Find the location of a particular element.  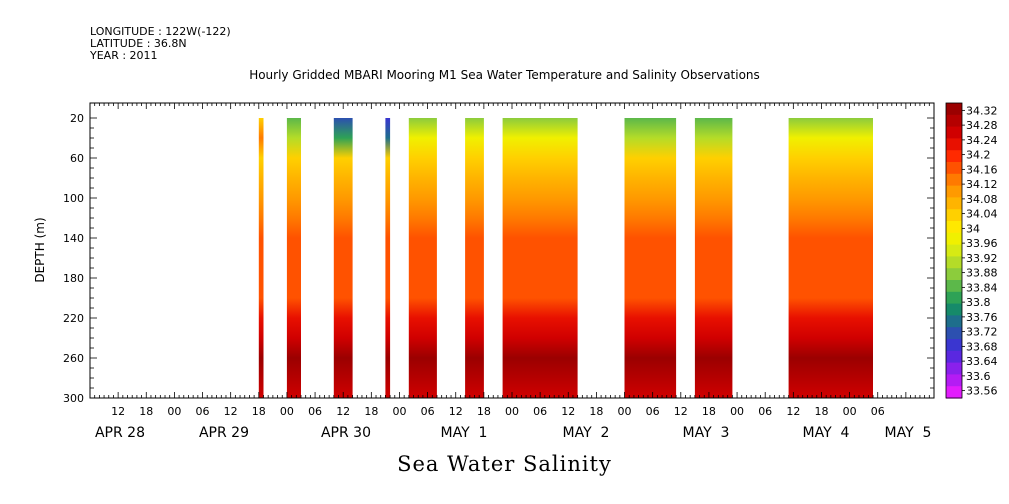

colorbar-label: 34.32 is located at coordinates (982, 110).